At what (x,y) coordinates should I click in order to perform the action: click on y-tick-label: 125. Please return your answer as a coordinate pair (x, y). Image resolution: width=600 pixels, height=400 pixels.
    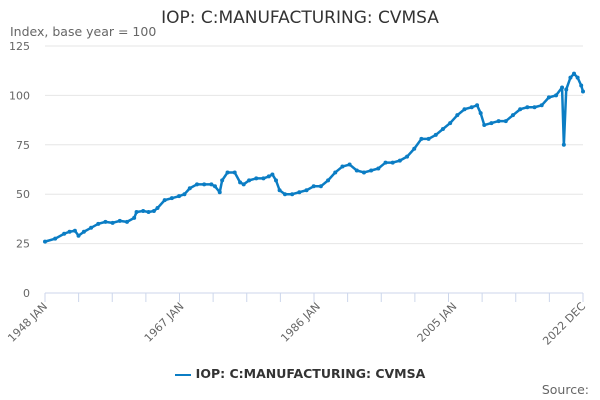
    Looking at the image, I should click on (19, 46).